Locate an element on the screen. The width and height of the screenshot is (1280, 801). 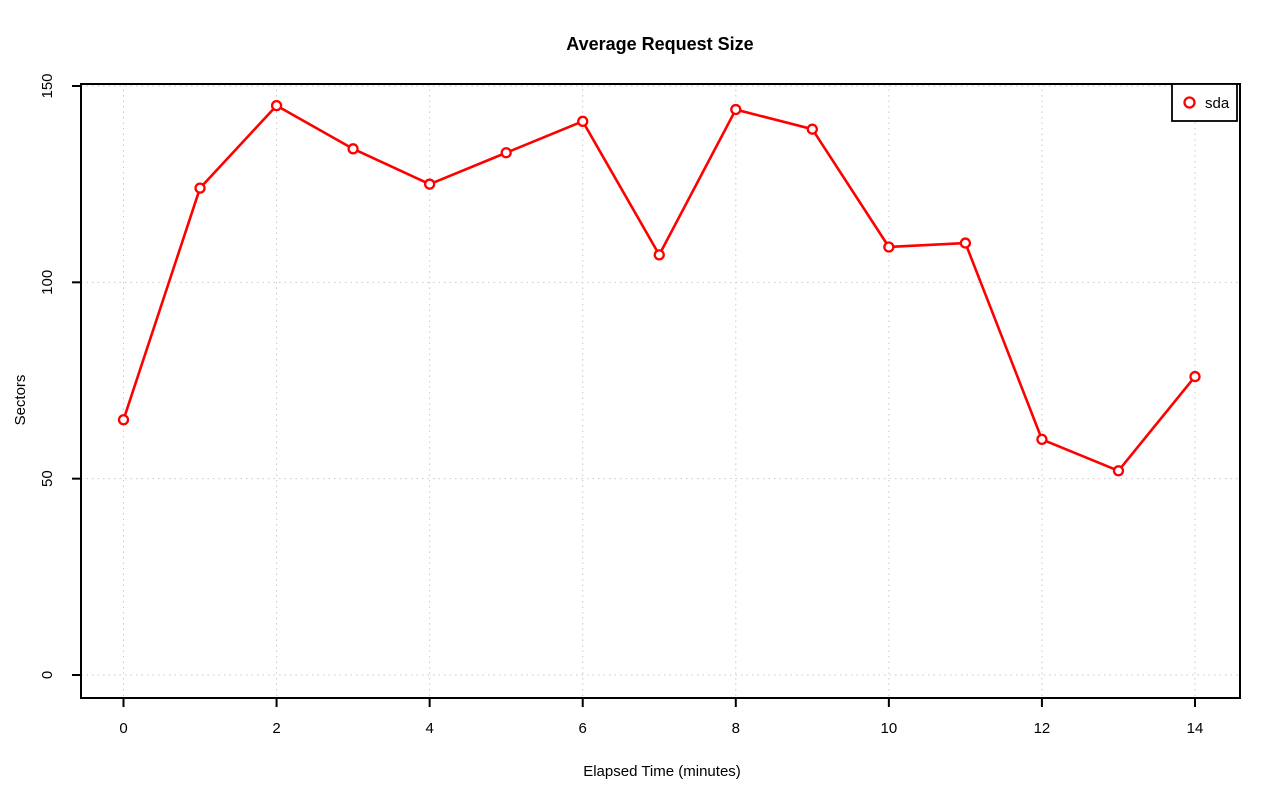
x-tick-label: 0 is located at coordinates (123, 728).